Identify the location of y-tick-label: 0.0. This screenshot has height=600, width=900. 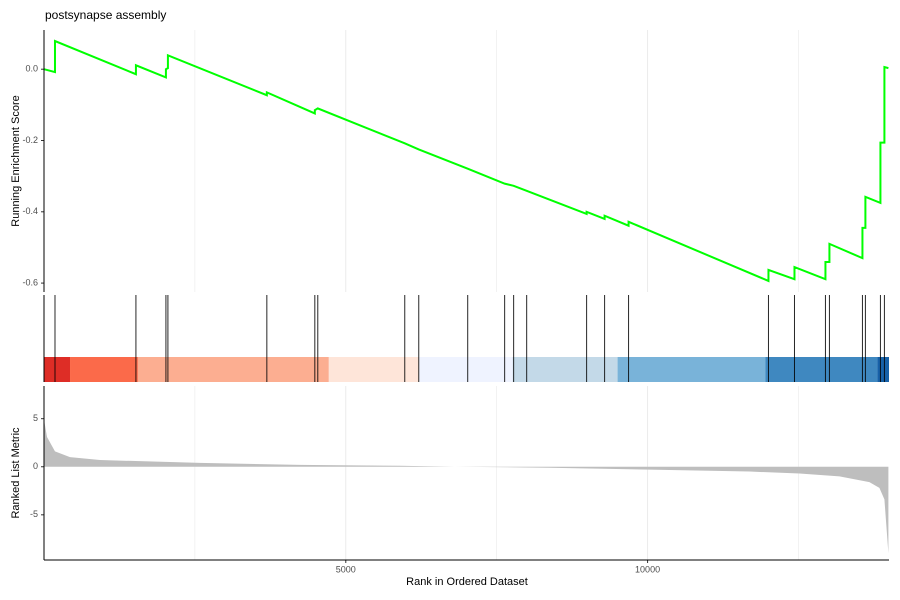
(31, 69).